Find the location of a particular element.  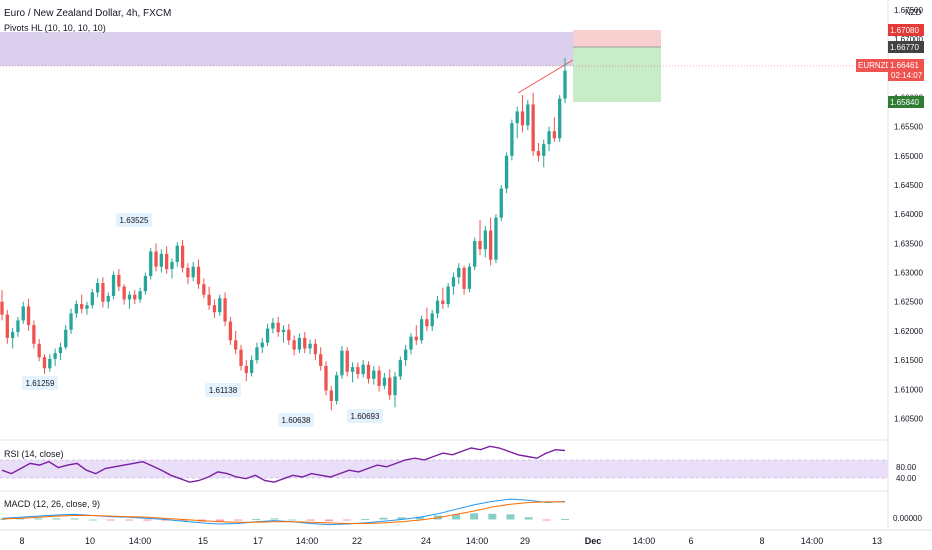

time-tick: 24 is located at coordinates (426, 541).